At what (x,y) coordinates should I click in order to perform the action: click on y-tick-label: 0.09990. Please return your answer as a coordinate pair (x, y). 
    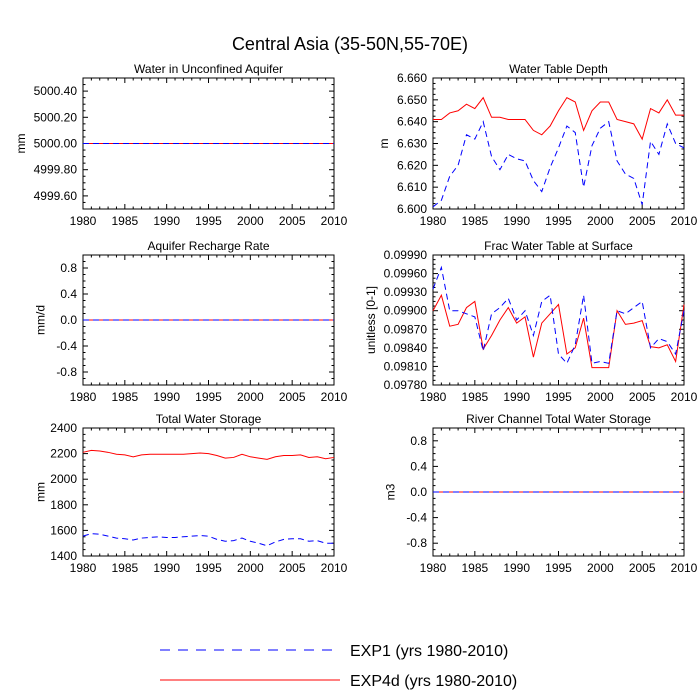
    Looking at the image, I should click on (406, 255).